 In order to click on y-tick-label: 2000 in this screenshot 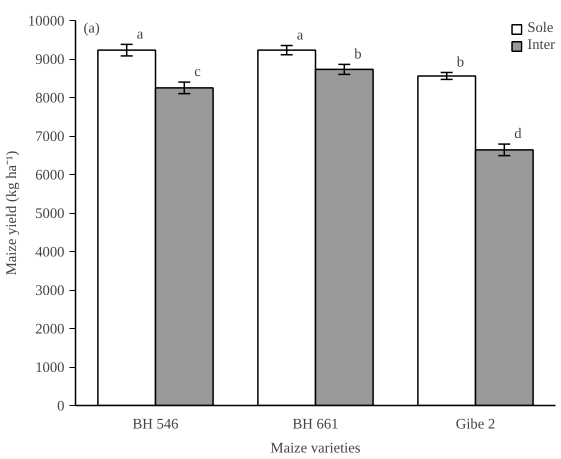, I will do `click(49, 330)`.